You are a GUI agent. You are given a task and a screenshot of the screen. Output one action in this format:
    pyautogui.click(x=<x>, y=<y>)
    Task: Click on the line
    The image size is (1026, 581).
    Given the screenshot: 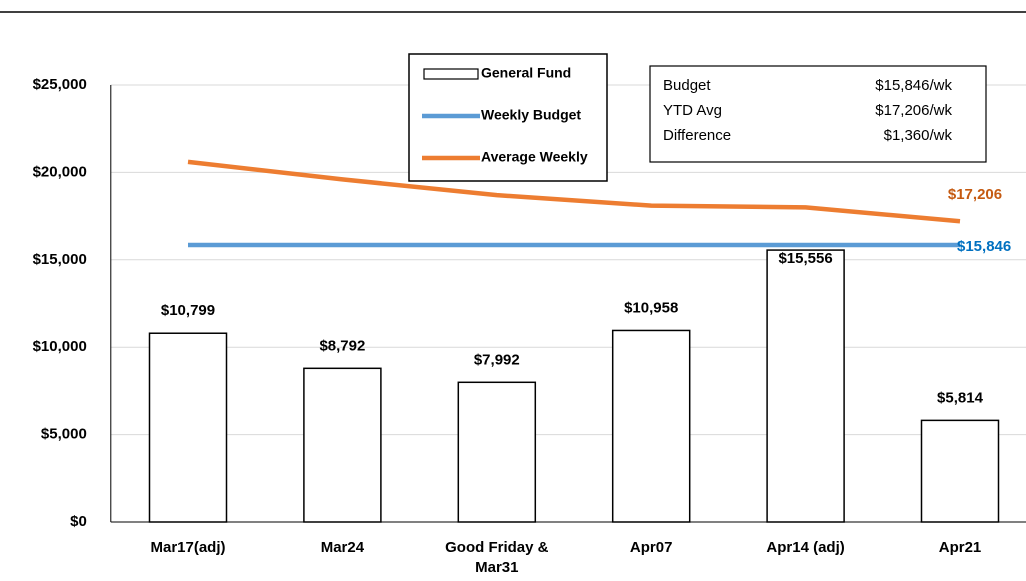 What is the action you would take?
    pyautogui.click(x=574, y=191)
    